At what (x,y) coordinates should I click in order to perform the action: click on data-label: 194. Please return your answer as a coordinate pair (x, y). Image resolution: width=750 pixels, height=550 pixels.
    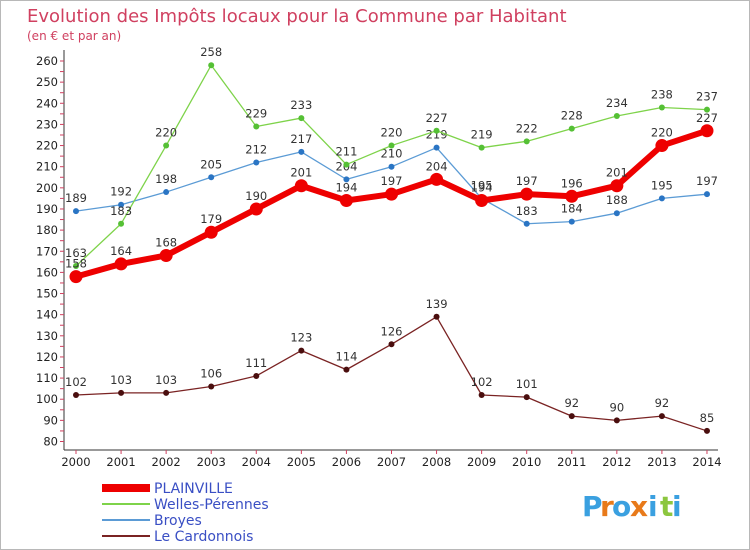
    Looking at the image, I should click on (346, 188).